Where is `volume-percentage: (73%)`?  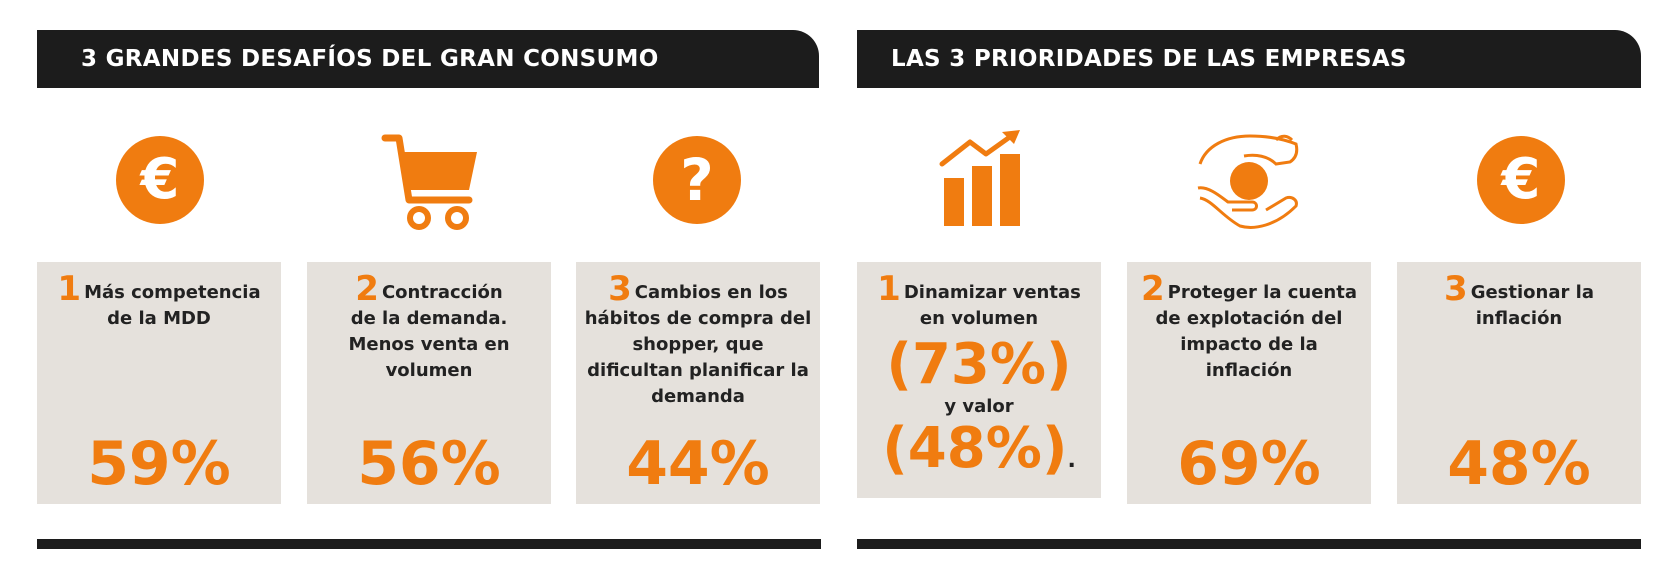
volume-percentage: (73%) is located at coordinates (979, 364).